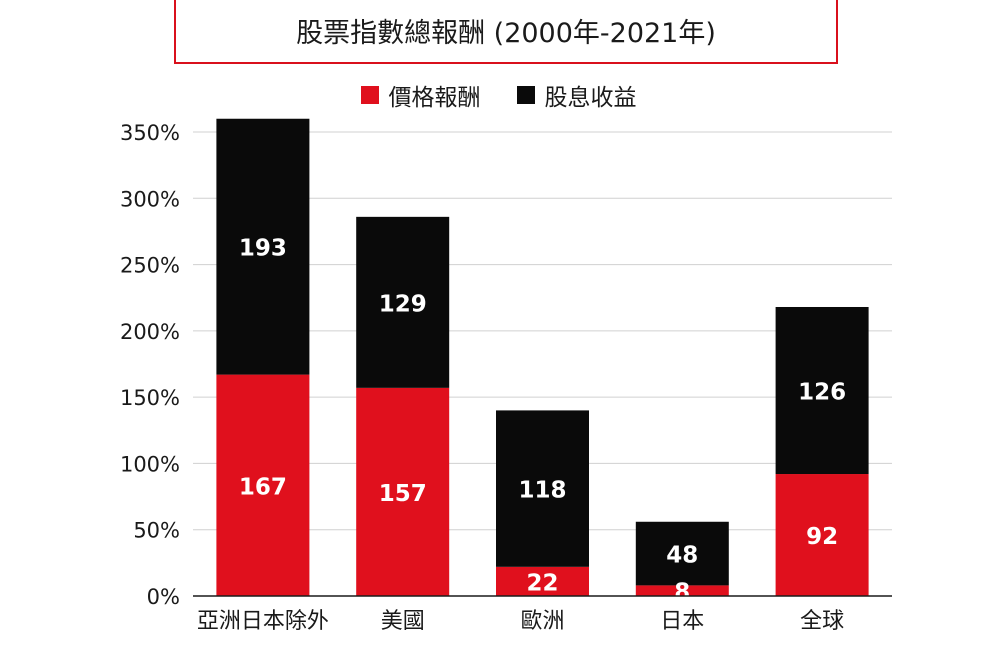 This screenshot has height=664, width=997. Describe the element at coordinates (525, 95) in the screenshot. I see `legend-swatch-dividend-yield` at that location.